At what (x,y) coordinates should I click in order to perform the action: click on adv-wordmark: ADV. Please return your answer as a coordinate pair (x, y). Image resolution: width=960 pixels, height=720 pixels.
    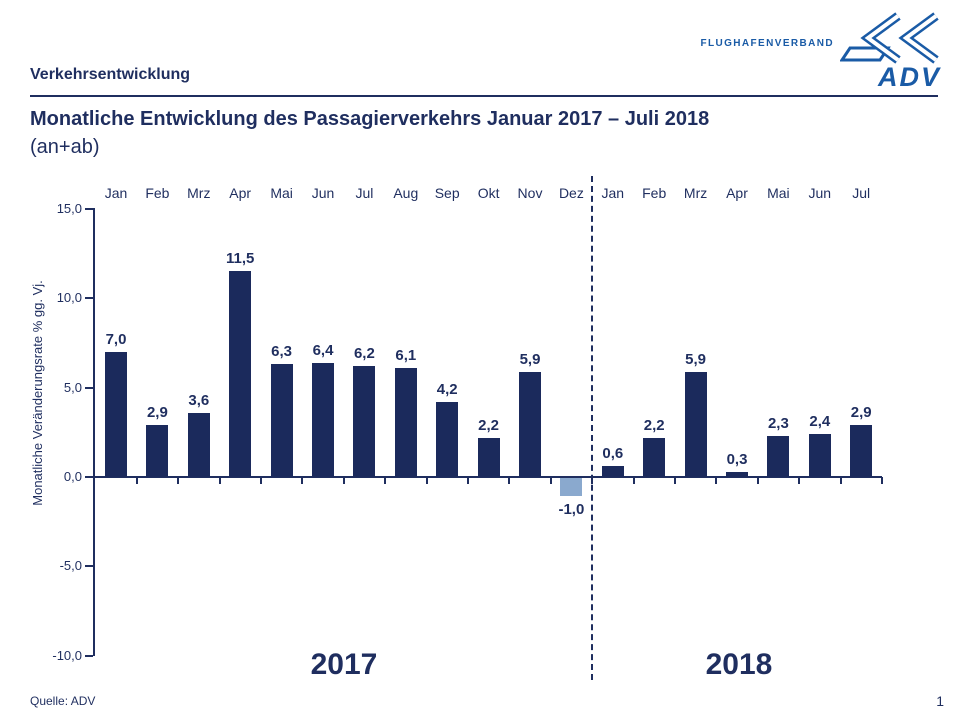
    Looking at the image, I should click on (909, 75).